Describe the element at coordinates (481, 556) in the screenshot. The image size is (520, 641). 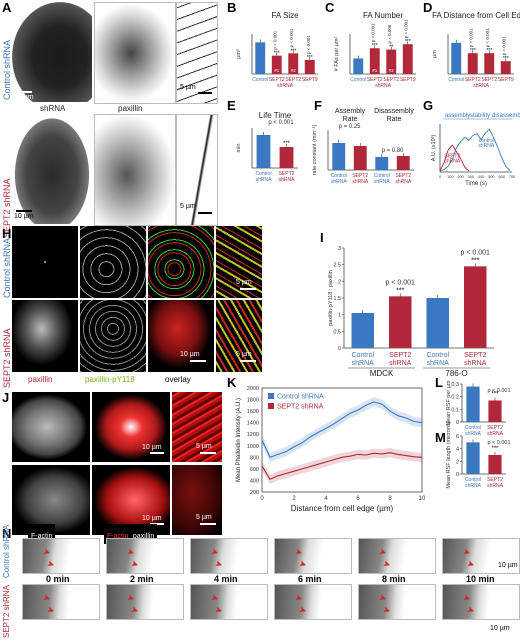
I see `control-frame-5: ➤ ➤` at that location.